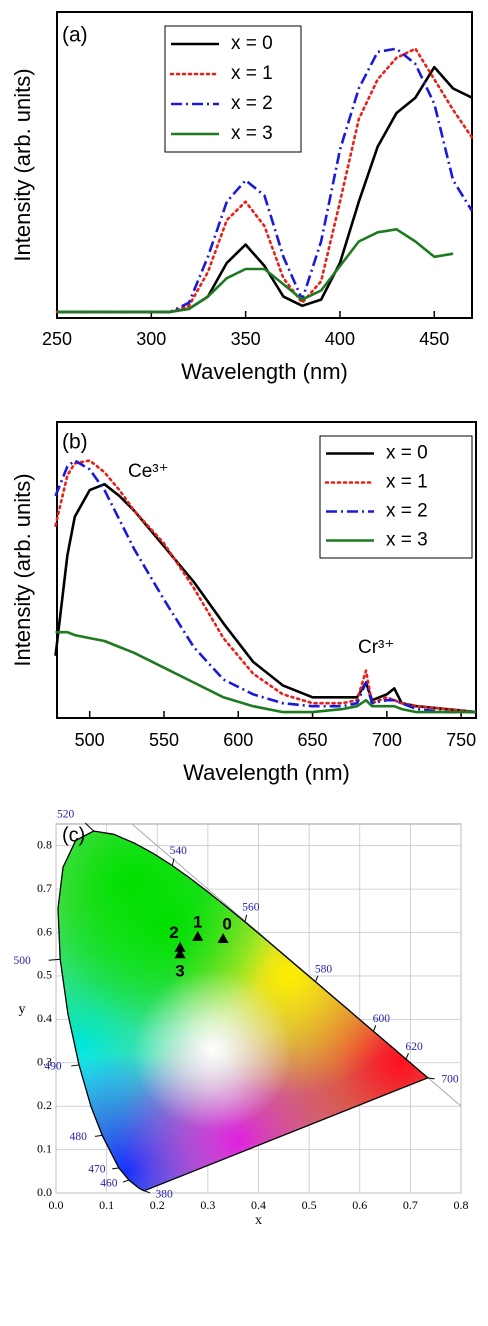 This screenshot has width=488, height=1326. I want to click on x-axis-label: x, so click(258, 1220).